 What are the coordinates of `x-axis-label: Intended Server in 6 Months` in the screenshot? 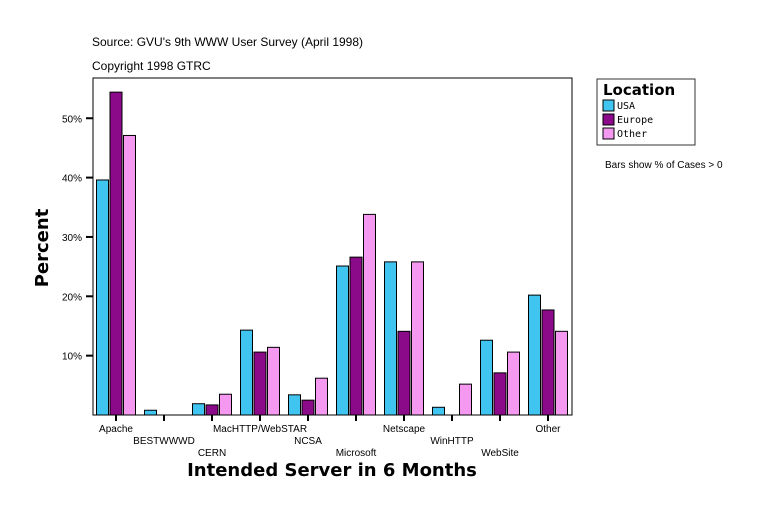 It's located at (332, 470).